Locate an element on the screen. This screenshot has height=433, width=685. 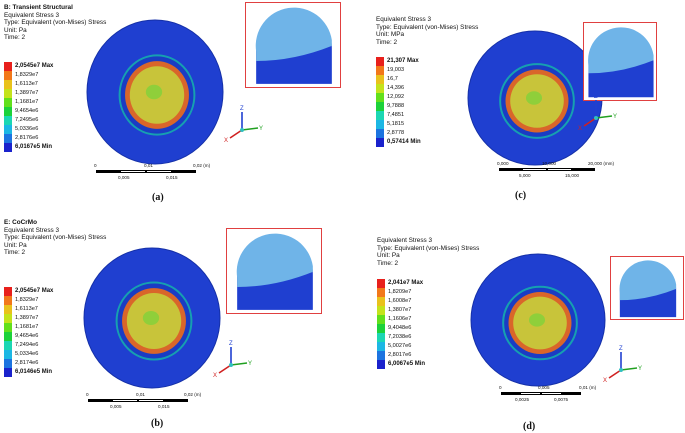
legend-row: 1,3897e7 is located at coordinates (34, 318).